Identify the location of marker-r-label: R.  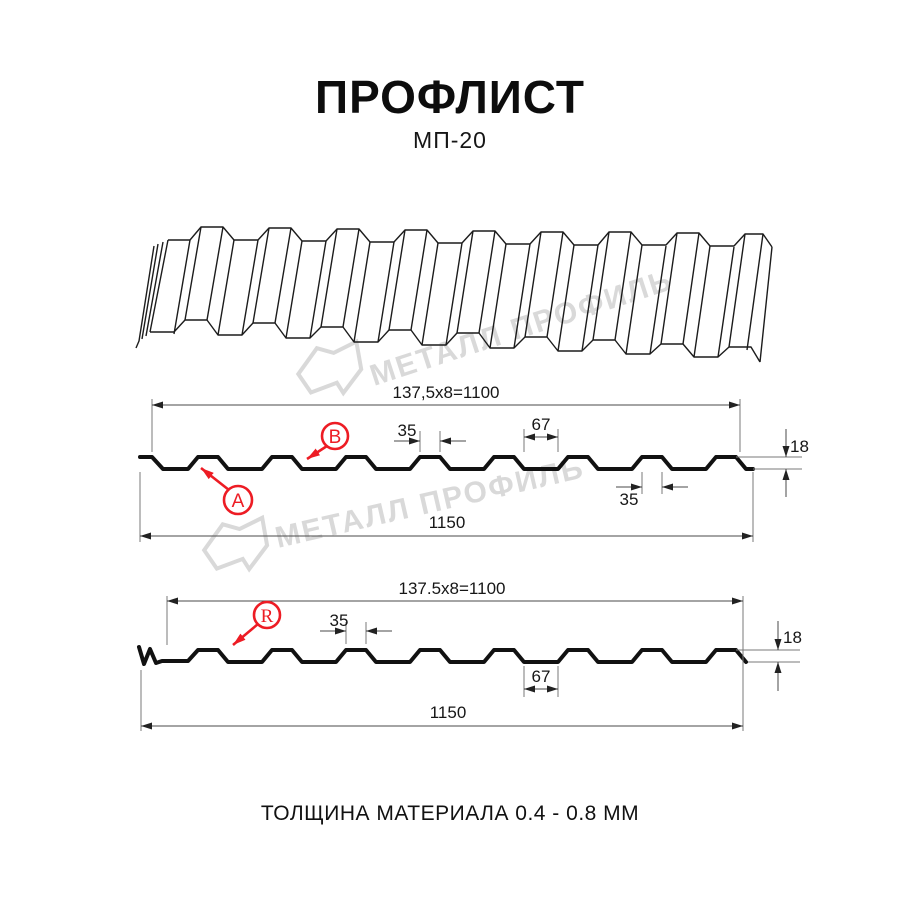
(267, 616).